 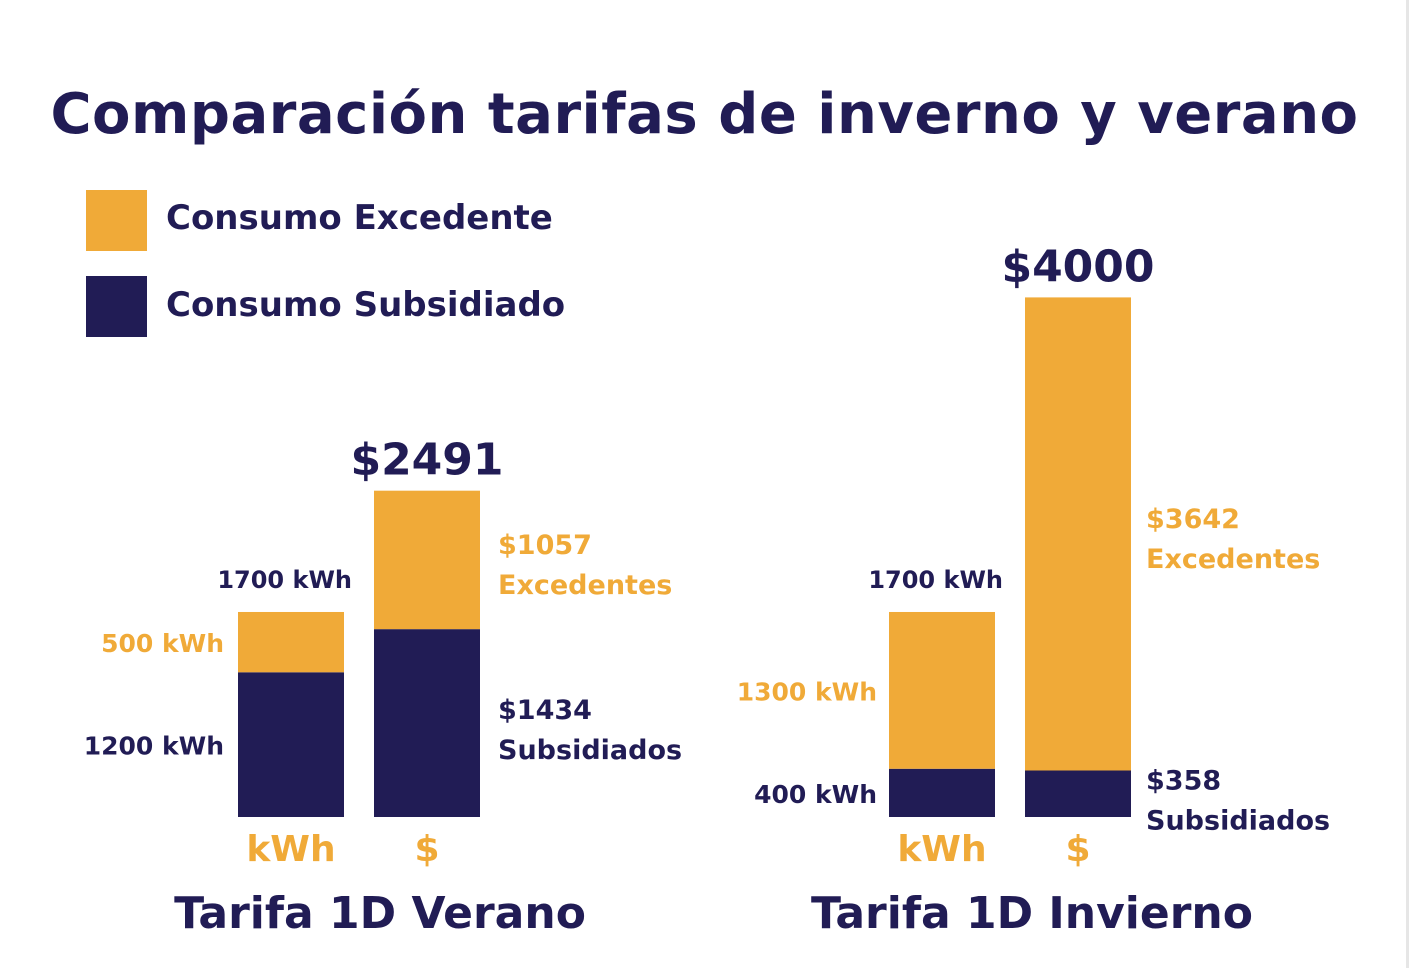 What do you see at coordinates (935, 580) in the screenshot?
I see `label-invierno-kwh-total: 1700 kWh` at bounding box center [935, 580].